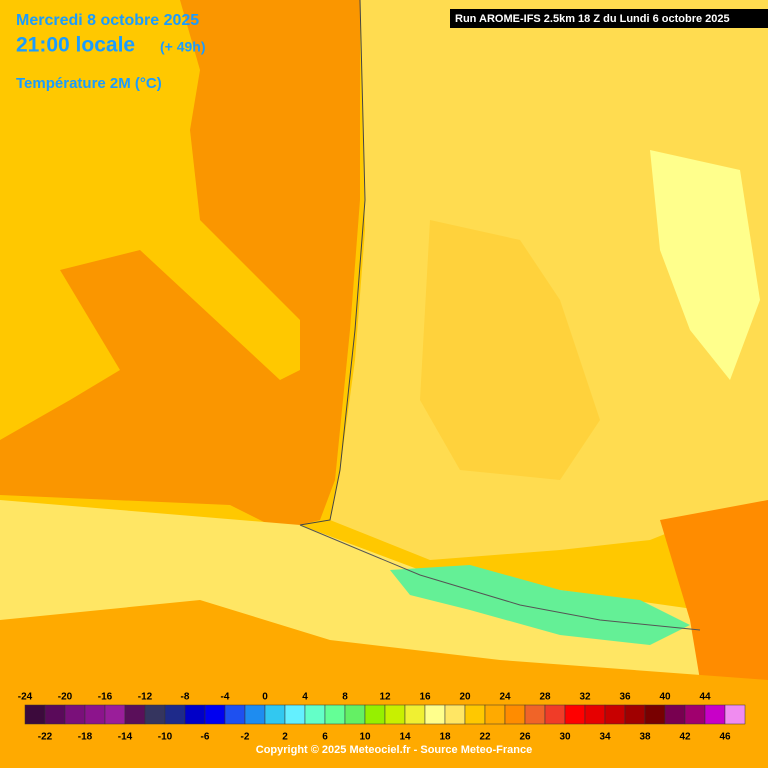  I want to click on legend-label: 38, so click(645, 737).